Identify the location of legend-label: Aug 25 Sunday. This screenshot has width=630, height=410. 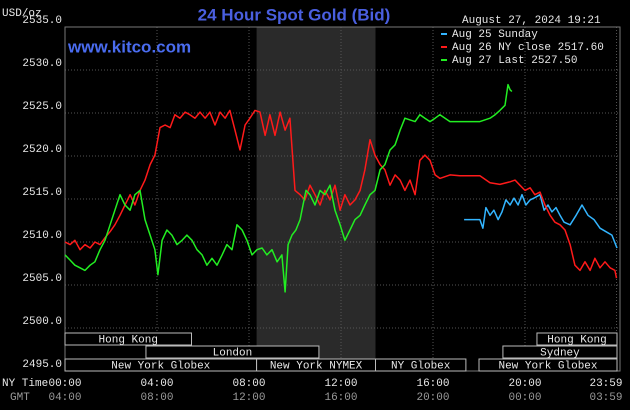
(495, 35).